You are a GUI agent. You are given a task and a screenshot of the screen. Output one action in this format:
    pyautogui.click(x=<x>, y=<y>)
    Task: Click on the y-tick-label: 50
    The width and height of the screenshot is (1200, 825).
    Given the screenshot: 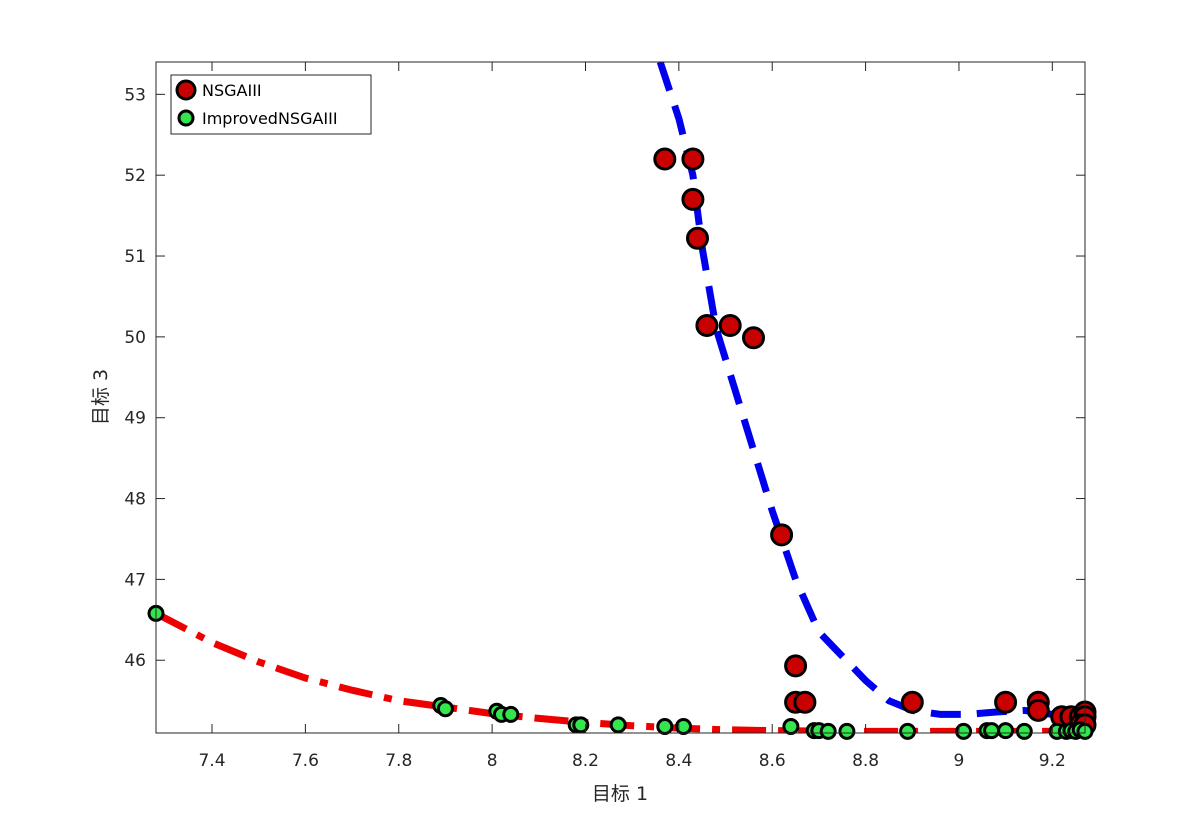 What is the action you would take?
    pyautogui.click(x=135, y=338)
    